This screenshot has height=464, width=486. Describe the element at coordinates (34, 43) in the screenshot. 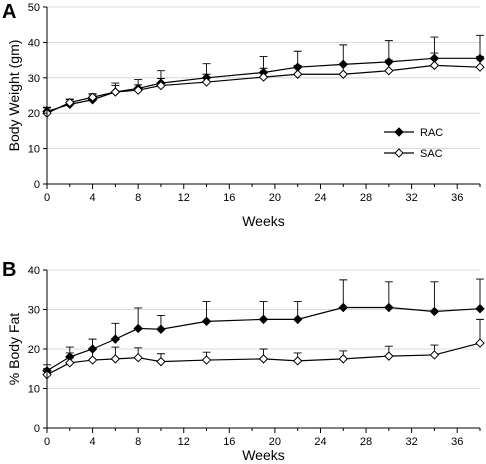

I see `panel-a-y-tick-label: 40` at that location.